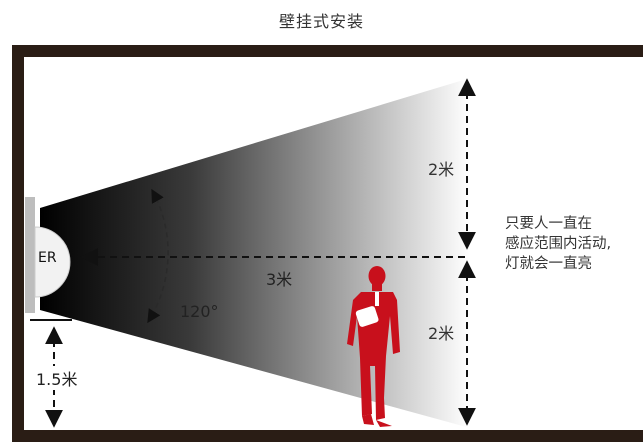  Describe the element at coordinates (57, 378) in the screenshot. I see `mount-height-label: 1.5米` at that location.